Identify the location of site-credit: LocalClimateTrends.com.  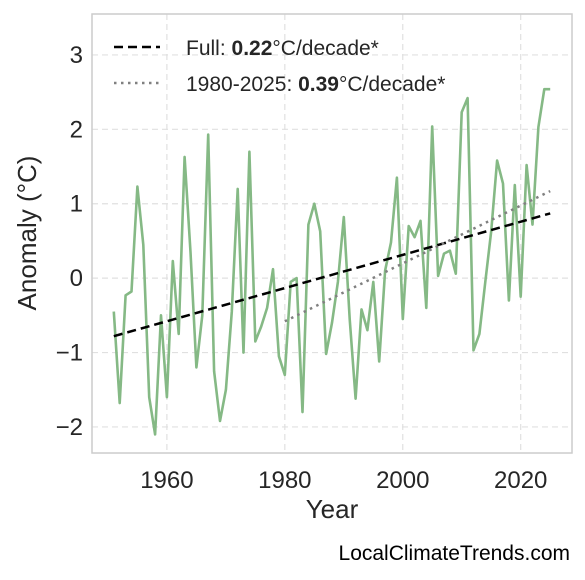
(454, 553).